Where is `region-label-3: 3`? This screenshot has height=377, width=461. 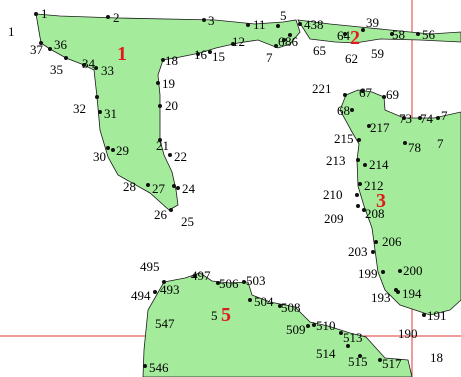
region-label-3: 3 is located at coordinates (381, 201).